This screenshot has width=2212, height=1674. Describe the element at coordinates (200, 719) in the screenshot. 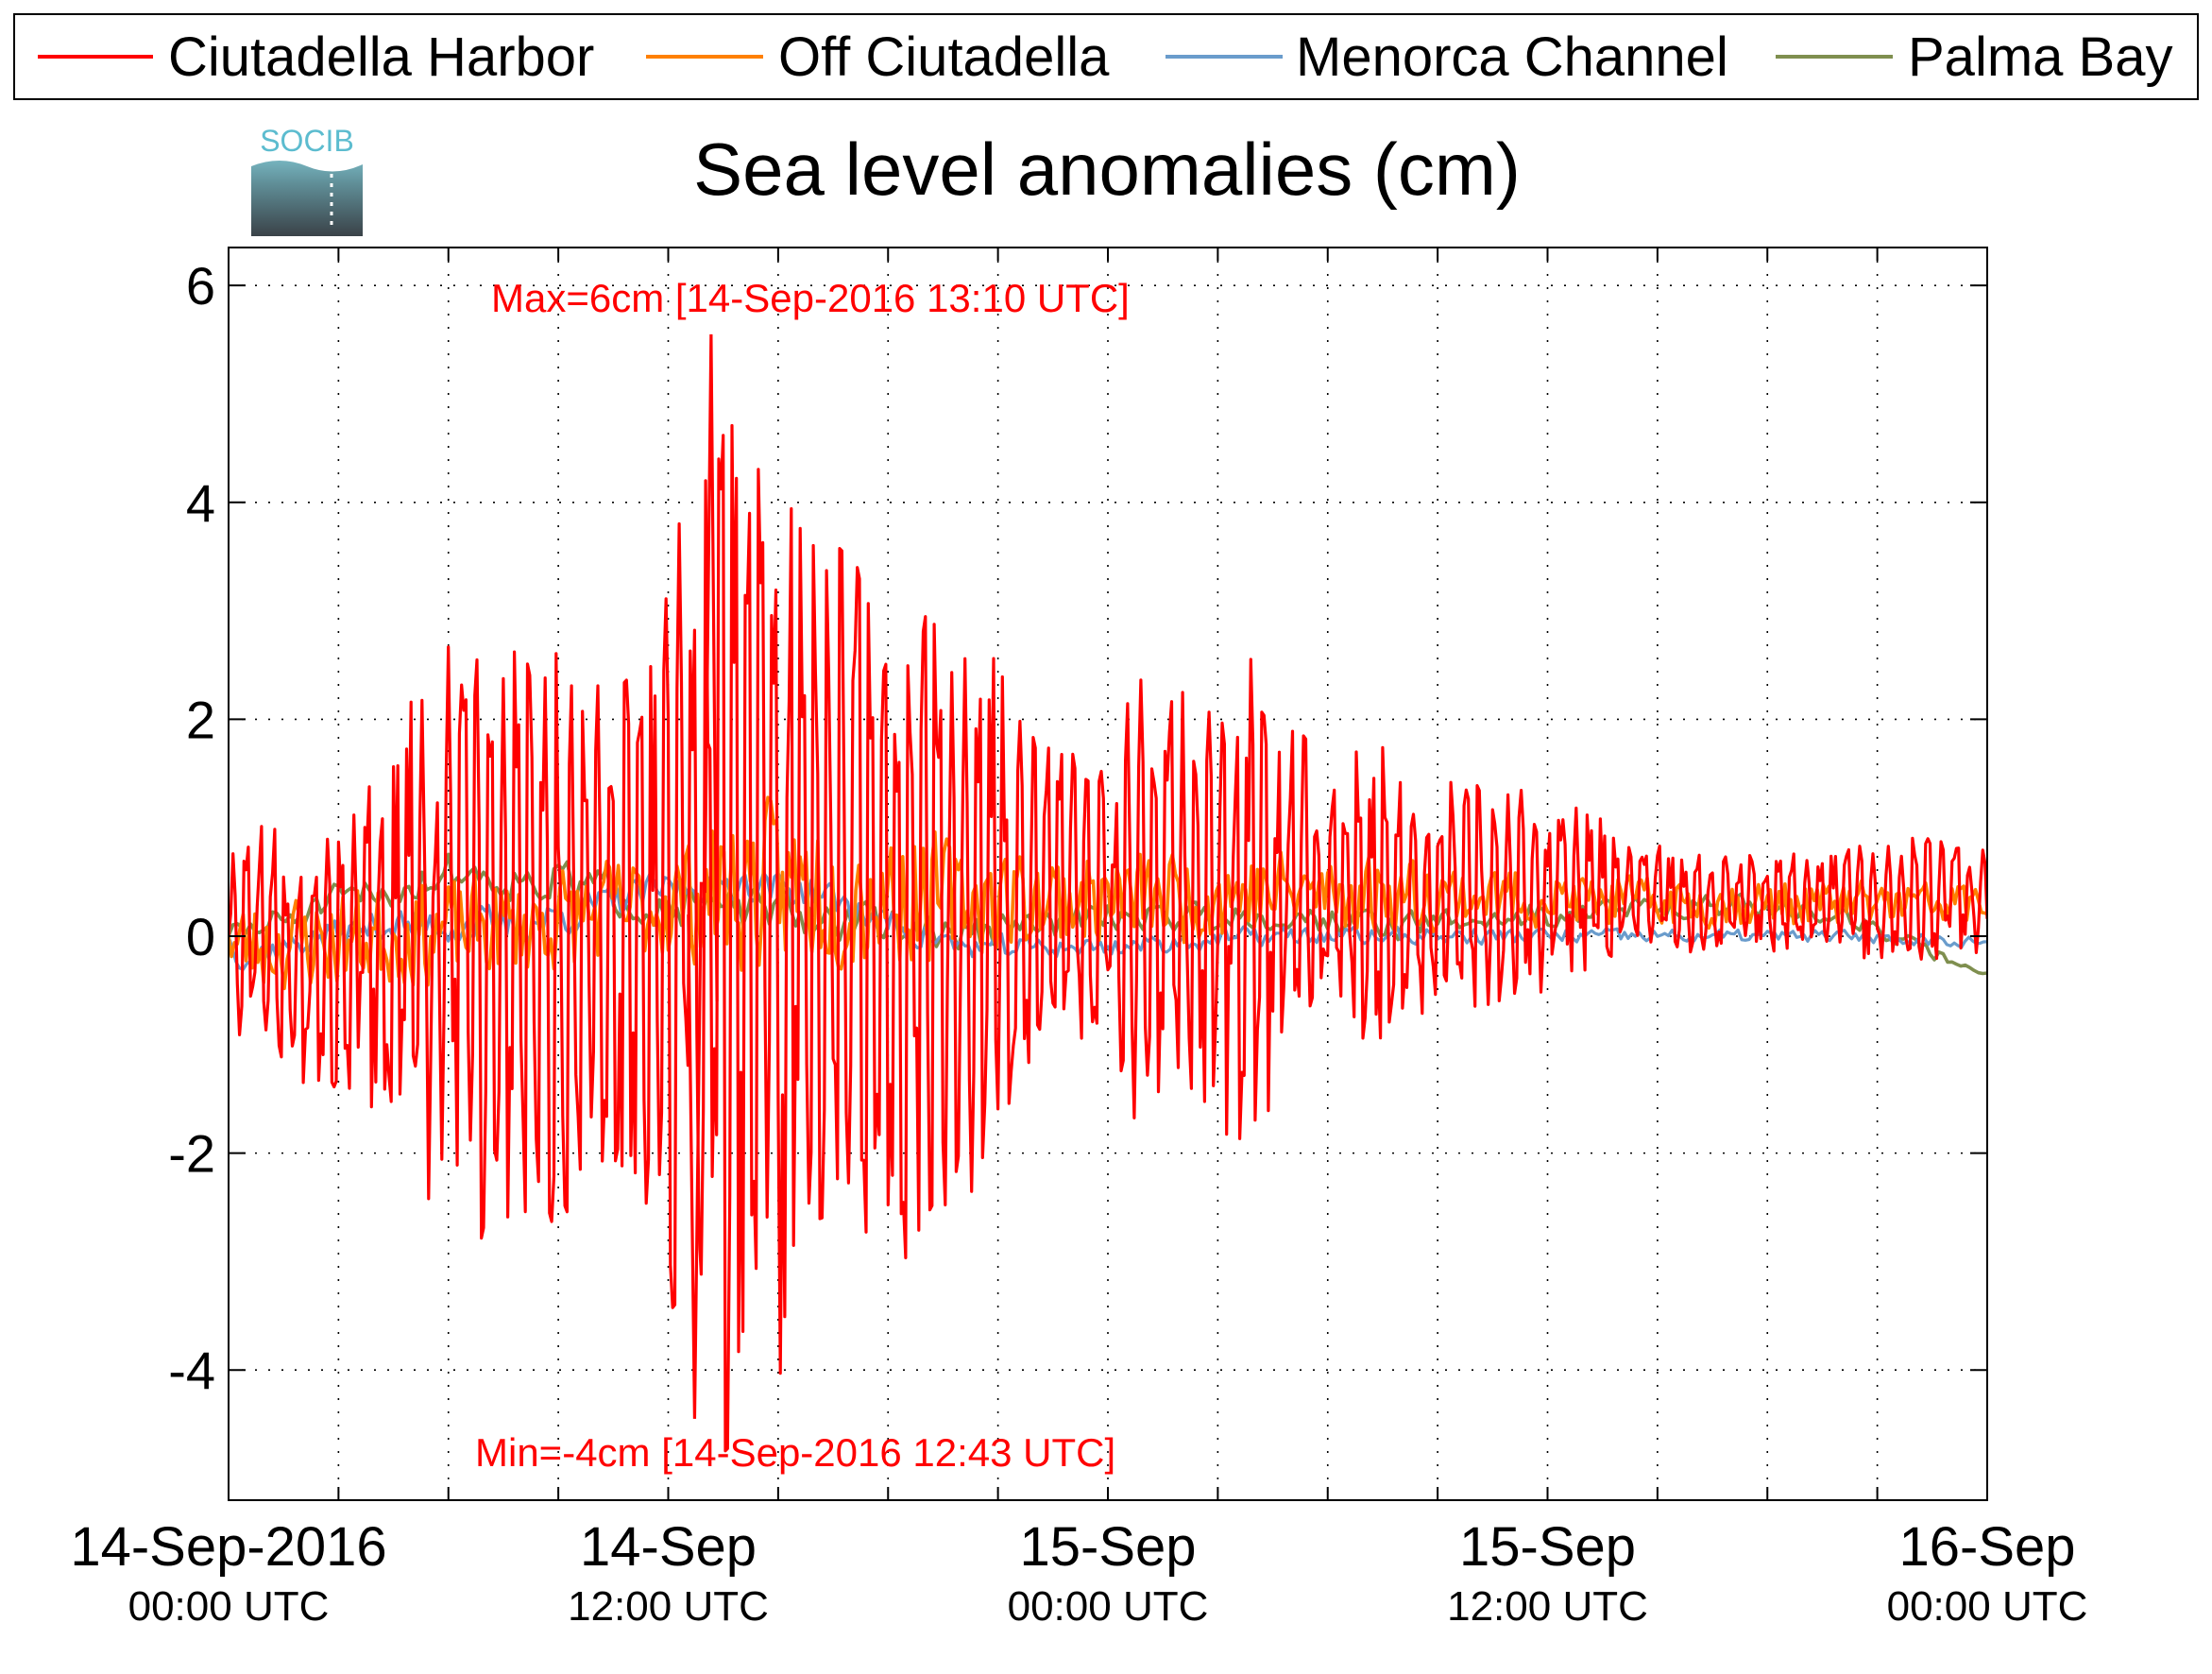

I see `y-tick-label: 2` at that location.